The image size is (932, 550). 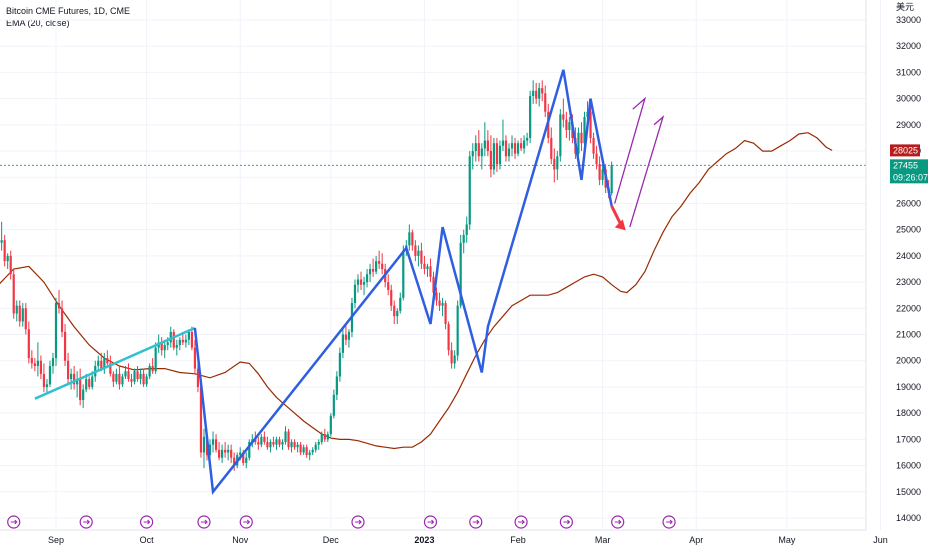 What do you see at coordinates (518, 540) in the screenshot?
I see `time-tick-label: Feb` at bounding box center [518, 540].